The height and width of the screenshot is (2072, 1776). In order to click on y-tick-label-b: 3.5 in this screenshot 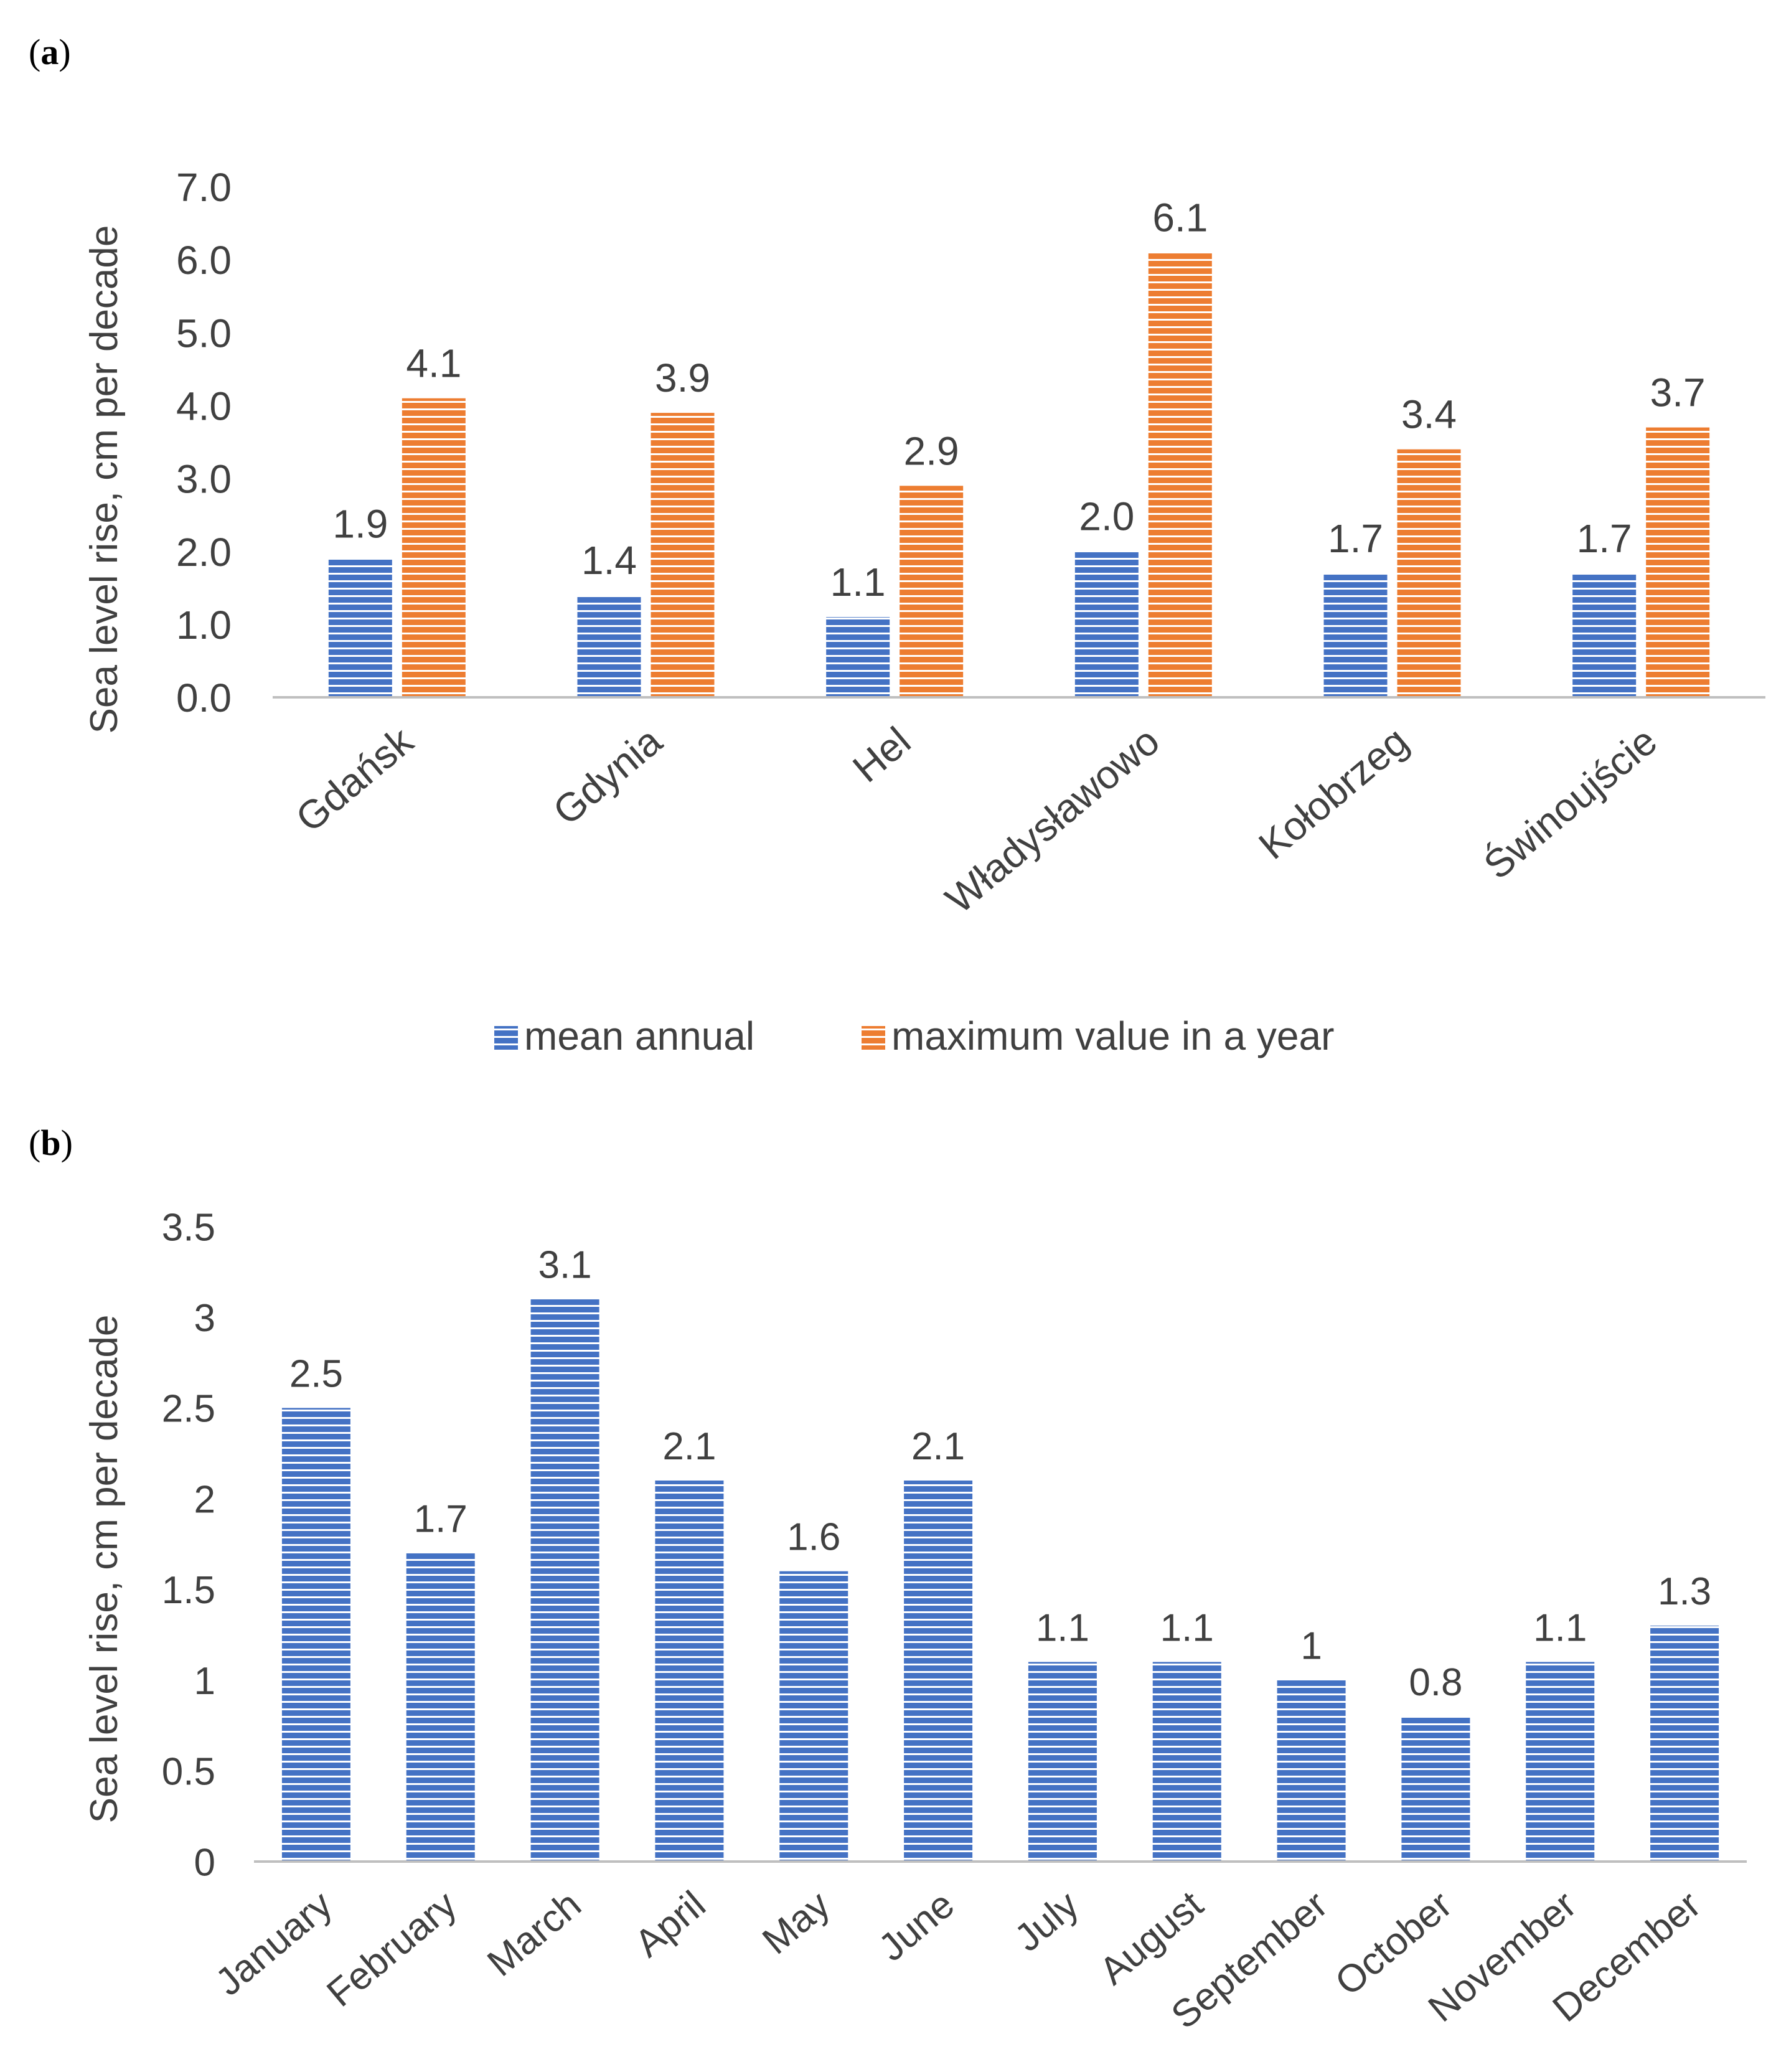, I will do `click(188, 1227)`.